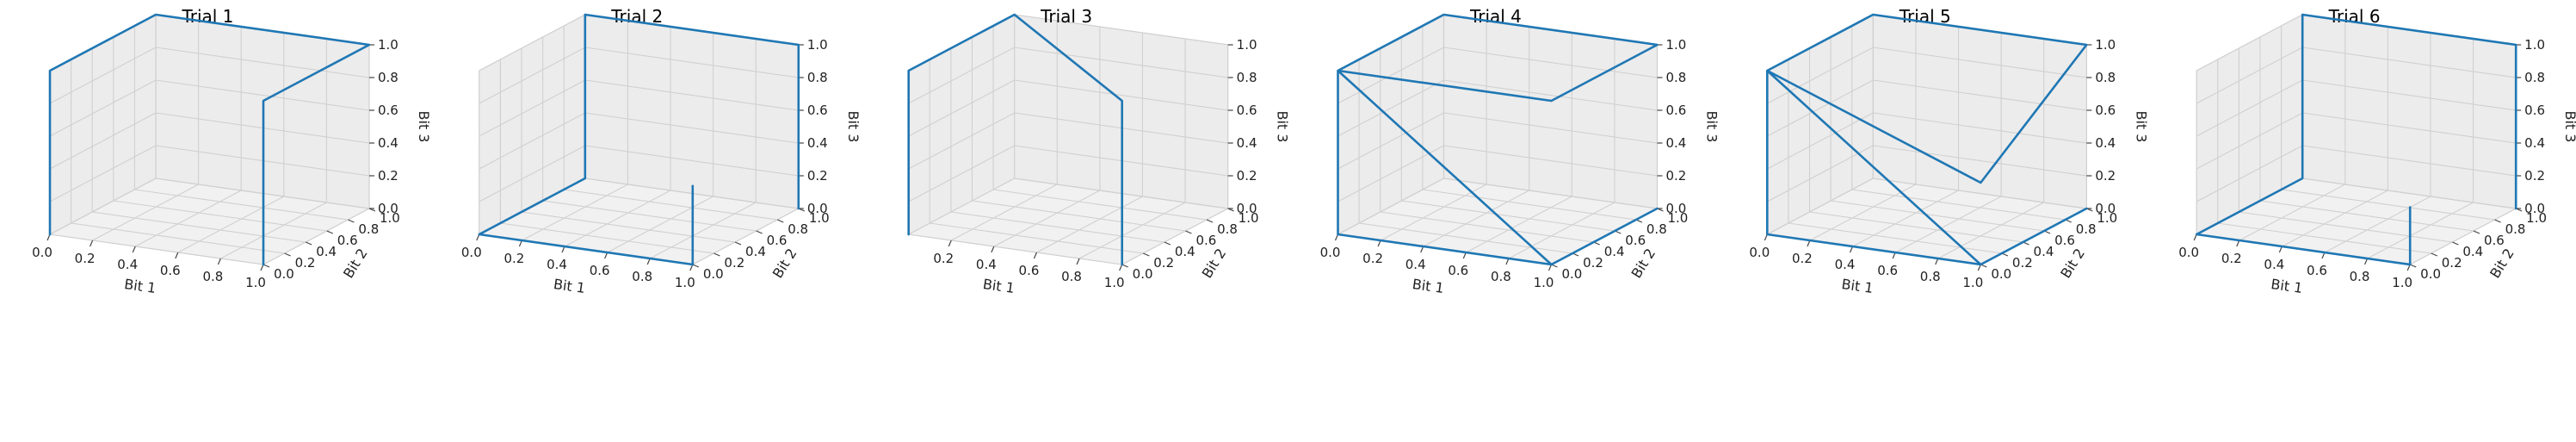 This screenshot has width=2576, height=442. Describe the element at coordinates (2515, 229) in the screenshot. I see `y-tick-label: 0.8` at that location.